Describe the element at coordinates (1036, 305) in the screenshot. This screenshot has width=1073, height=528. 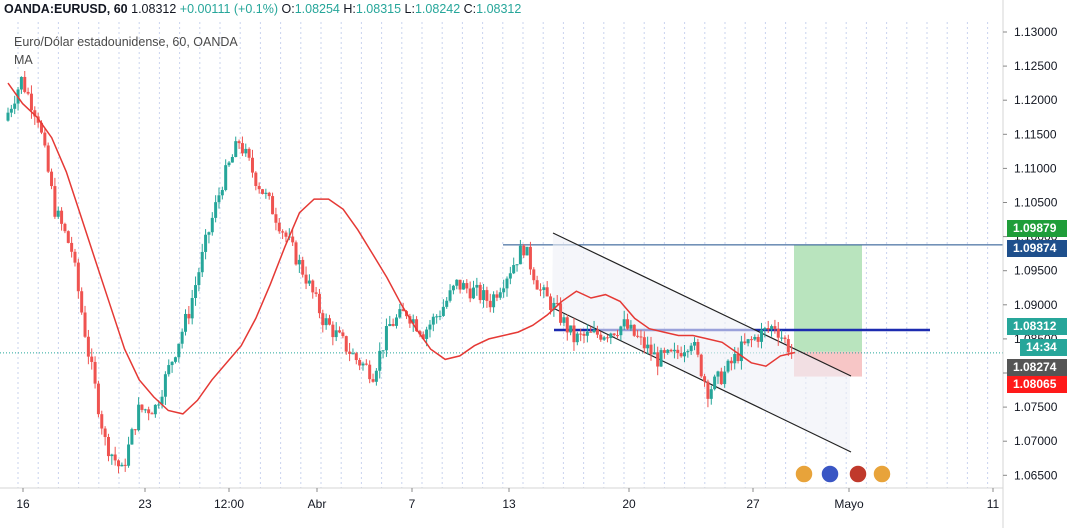
I see `price-tick-label: 1.09000` at that location.